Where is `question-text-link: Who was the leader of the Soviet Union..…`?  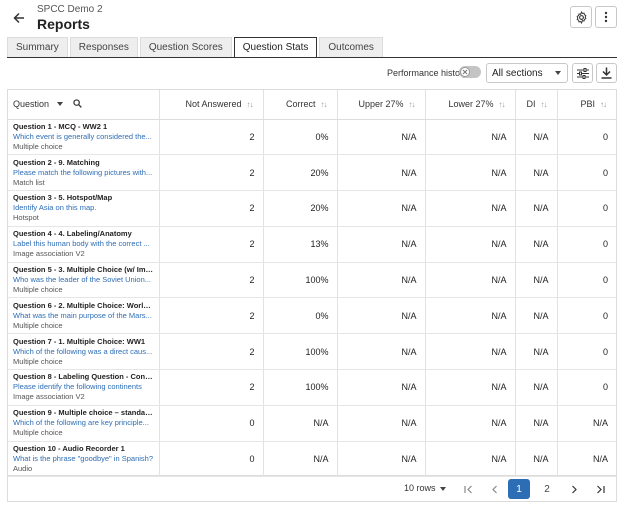 question-text-link: Who was the leader of the Soviet Union..… is located at coordinates (82, 280).